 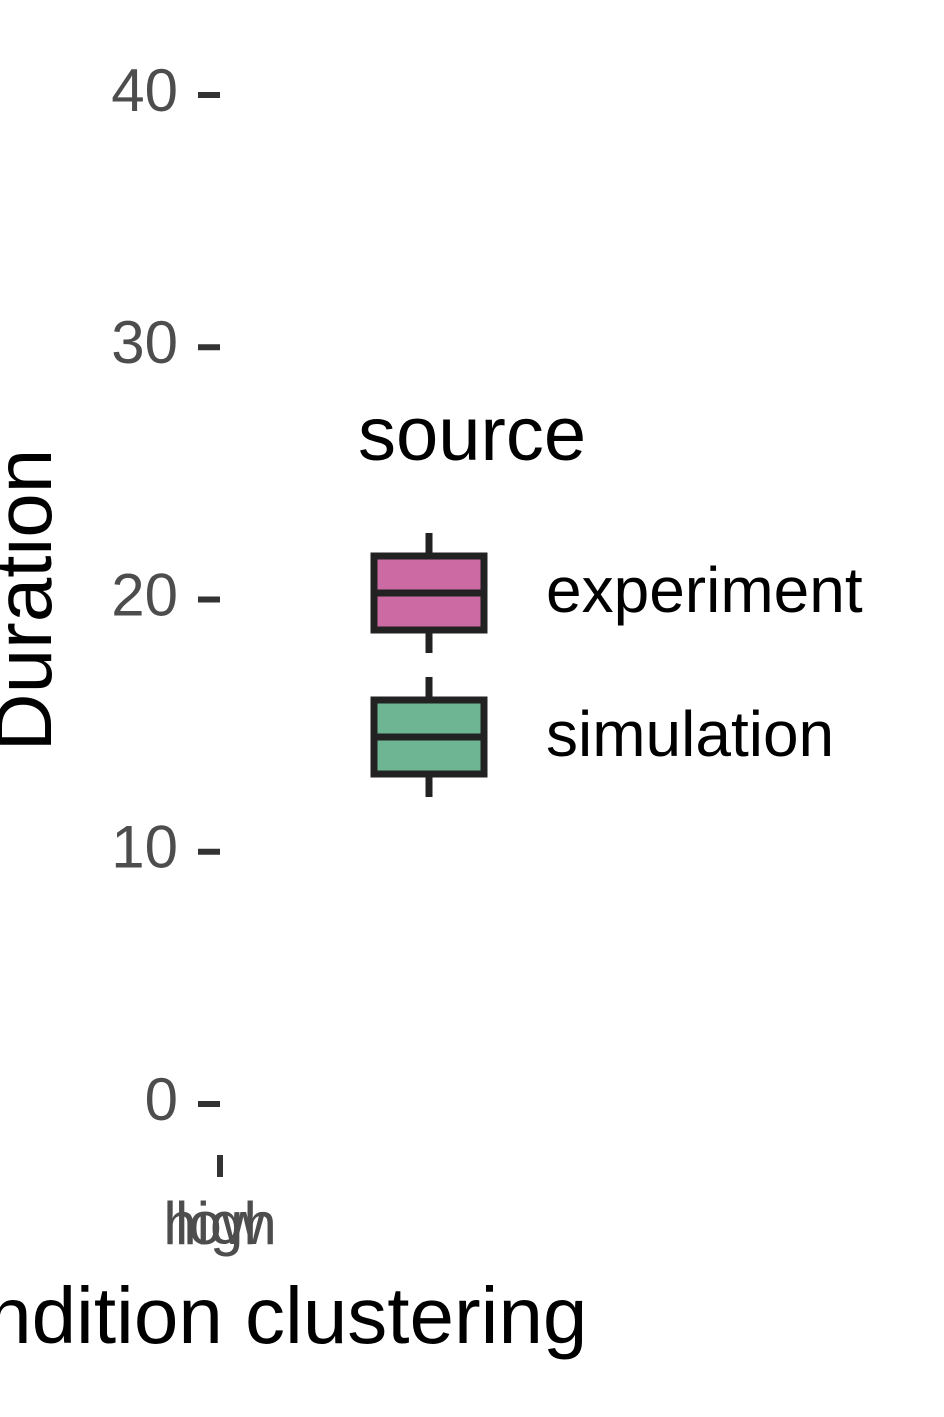 I want to click on x-axis-title: condition clustering, so click(x=293, y=1315).